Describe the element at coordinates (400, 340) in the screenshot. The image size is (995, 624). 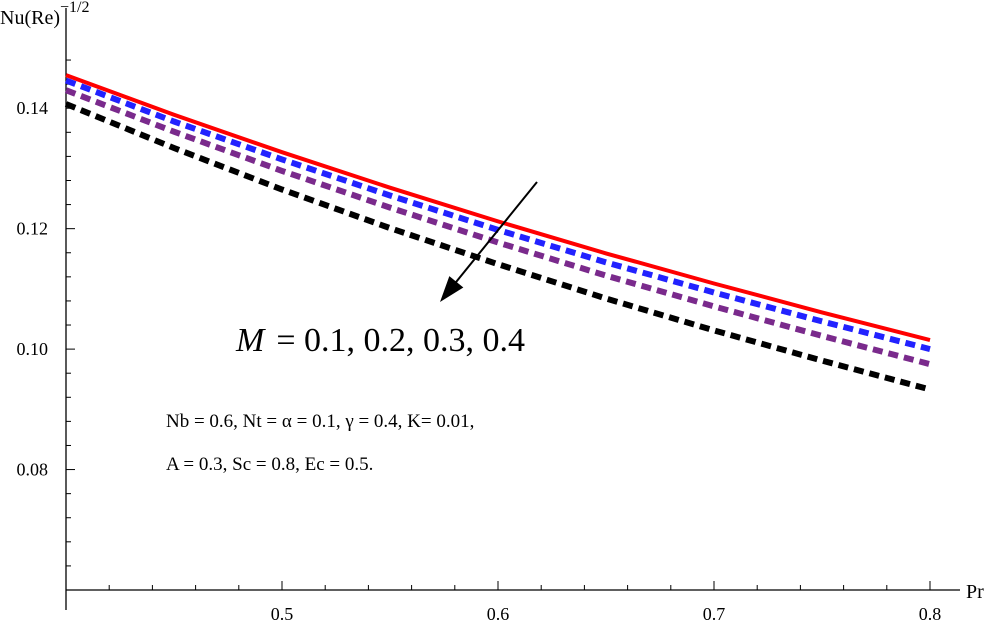
I see `m-values: = 0.1, 0.2, 0.3, 0.4` at that location.